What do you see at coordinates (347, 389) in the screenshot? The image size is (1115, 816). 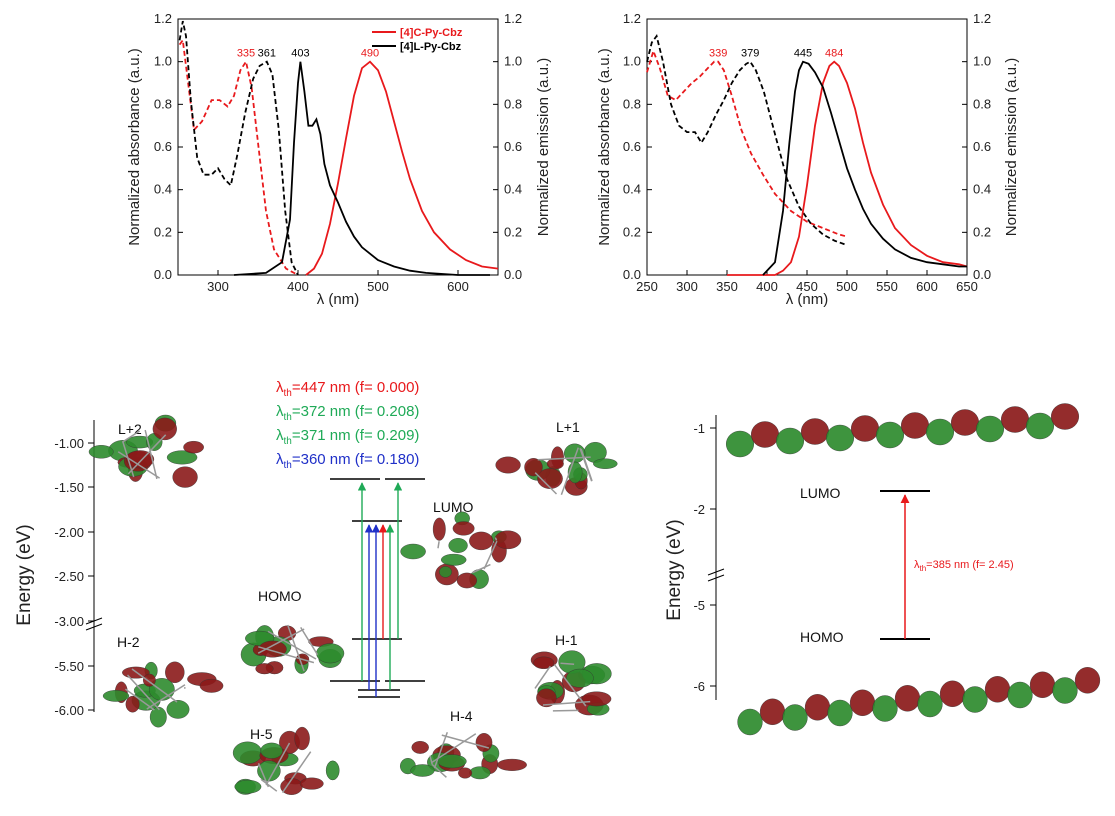 I see `transition-label-1: λth=447 nm (f= 0.000)` at bounding box center [347, 389].